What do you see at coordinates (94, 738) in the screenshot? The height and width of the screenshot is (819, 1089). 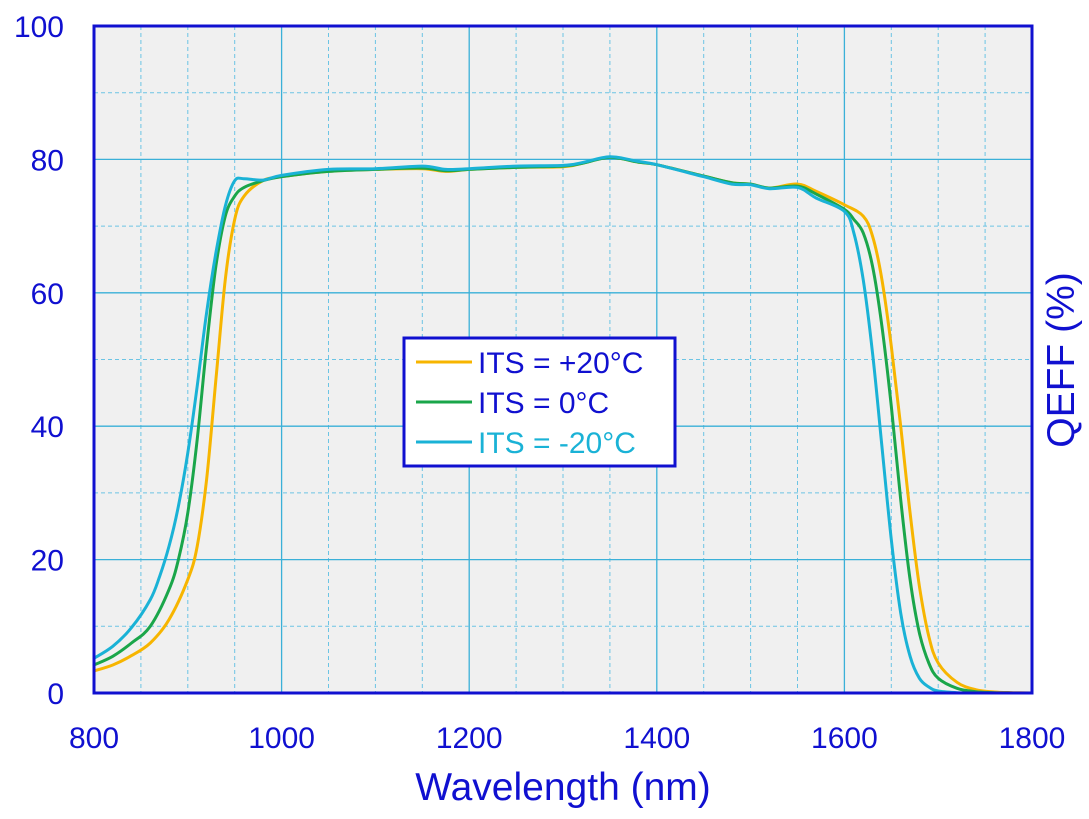 I see `x-tick-label: 800` at bounding box center [94, 738].